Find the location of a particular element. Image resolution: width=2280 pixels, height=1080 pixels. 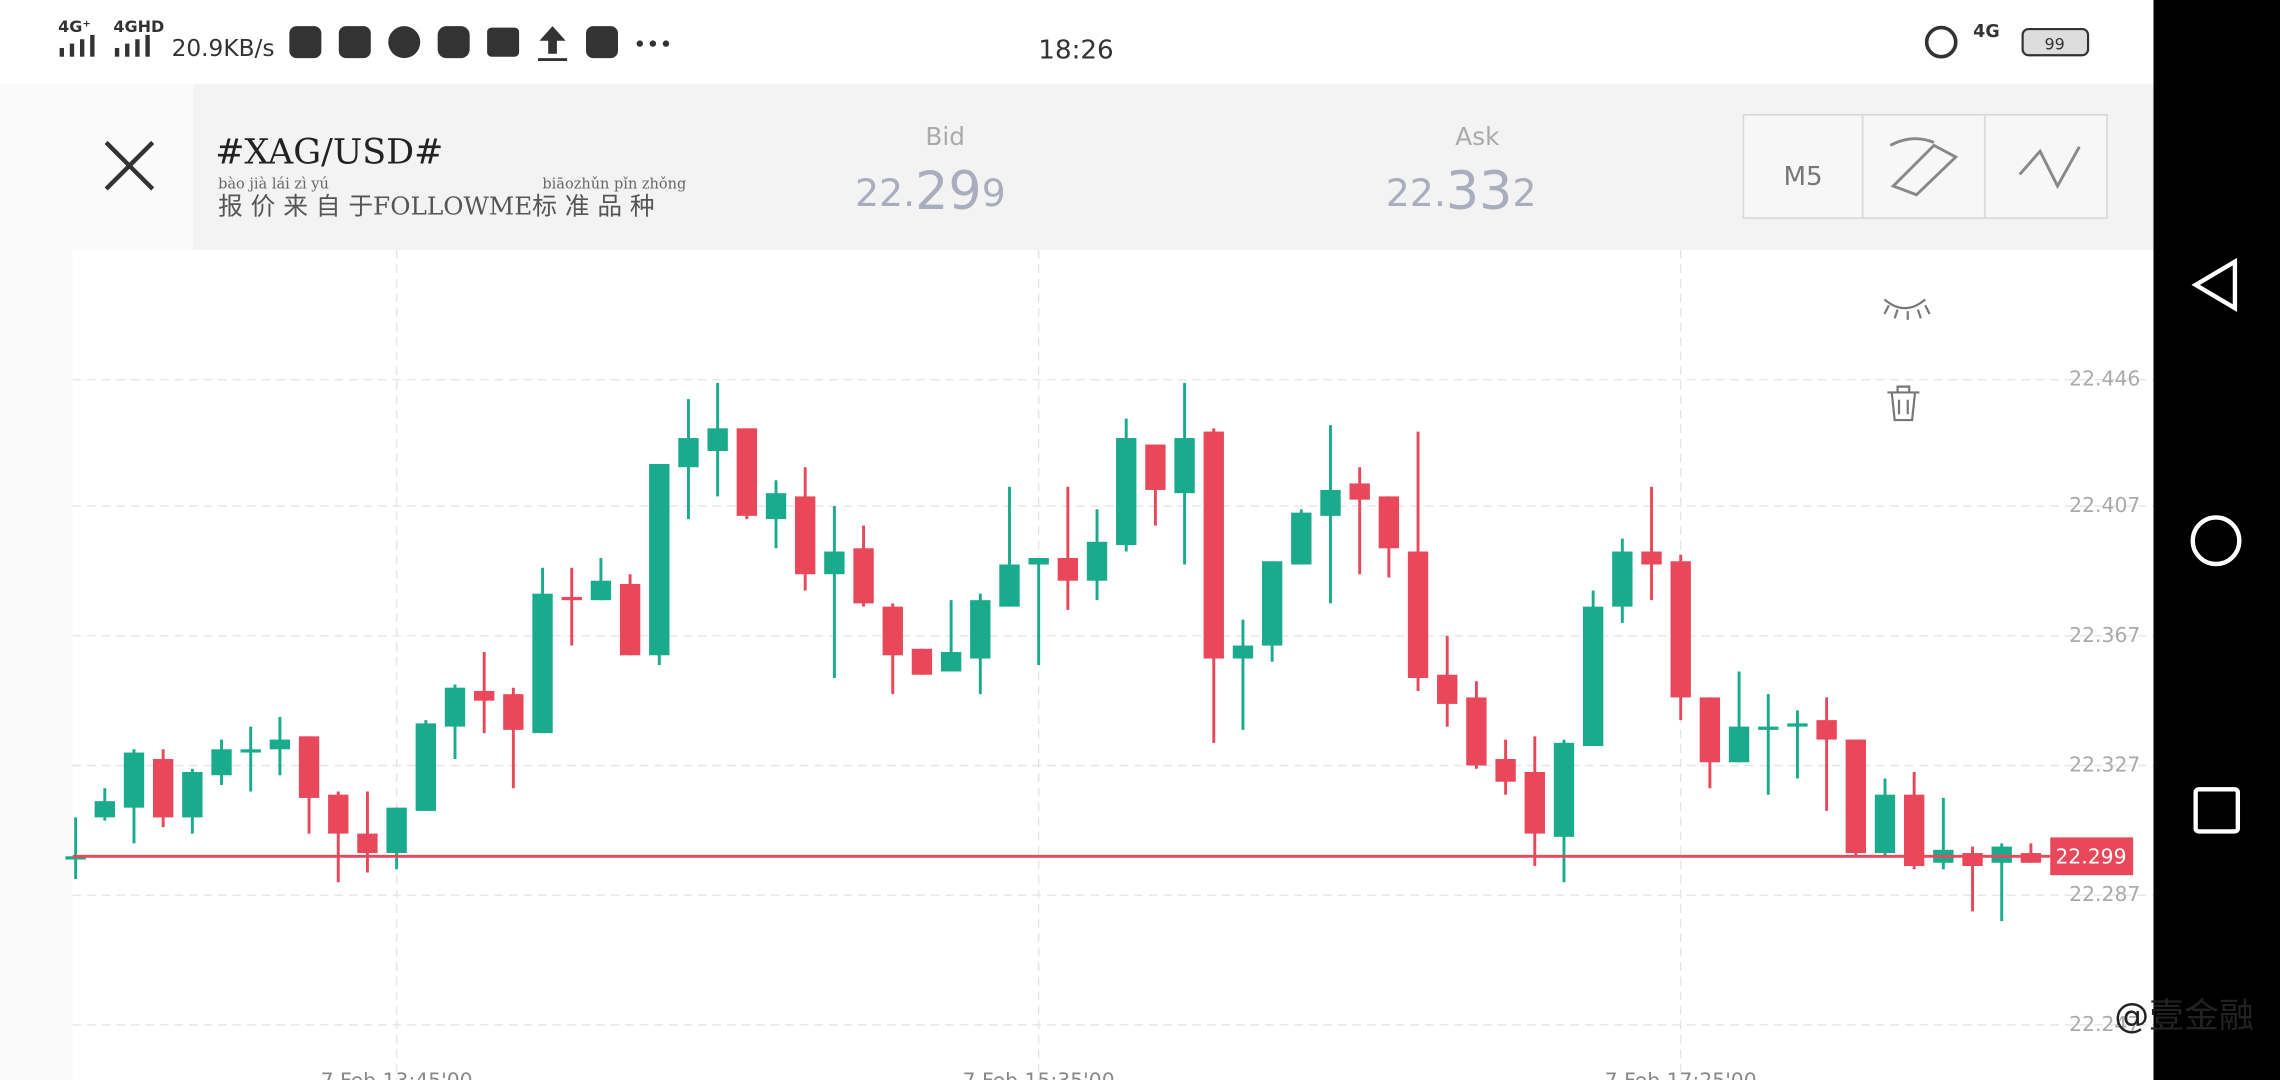

battery-level: 99 is located at coordinates (2054, 44).